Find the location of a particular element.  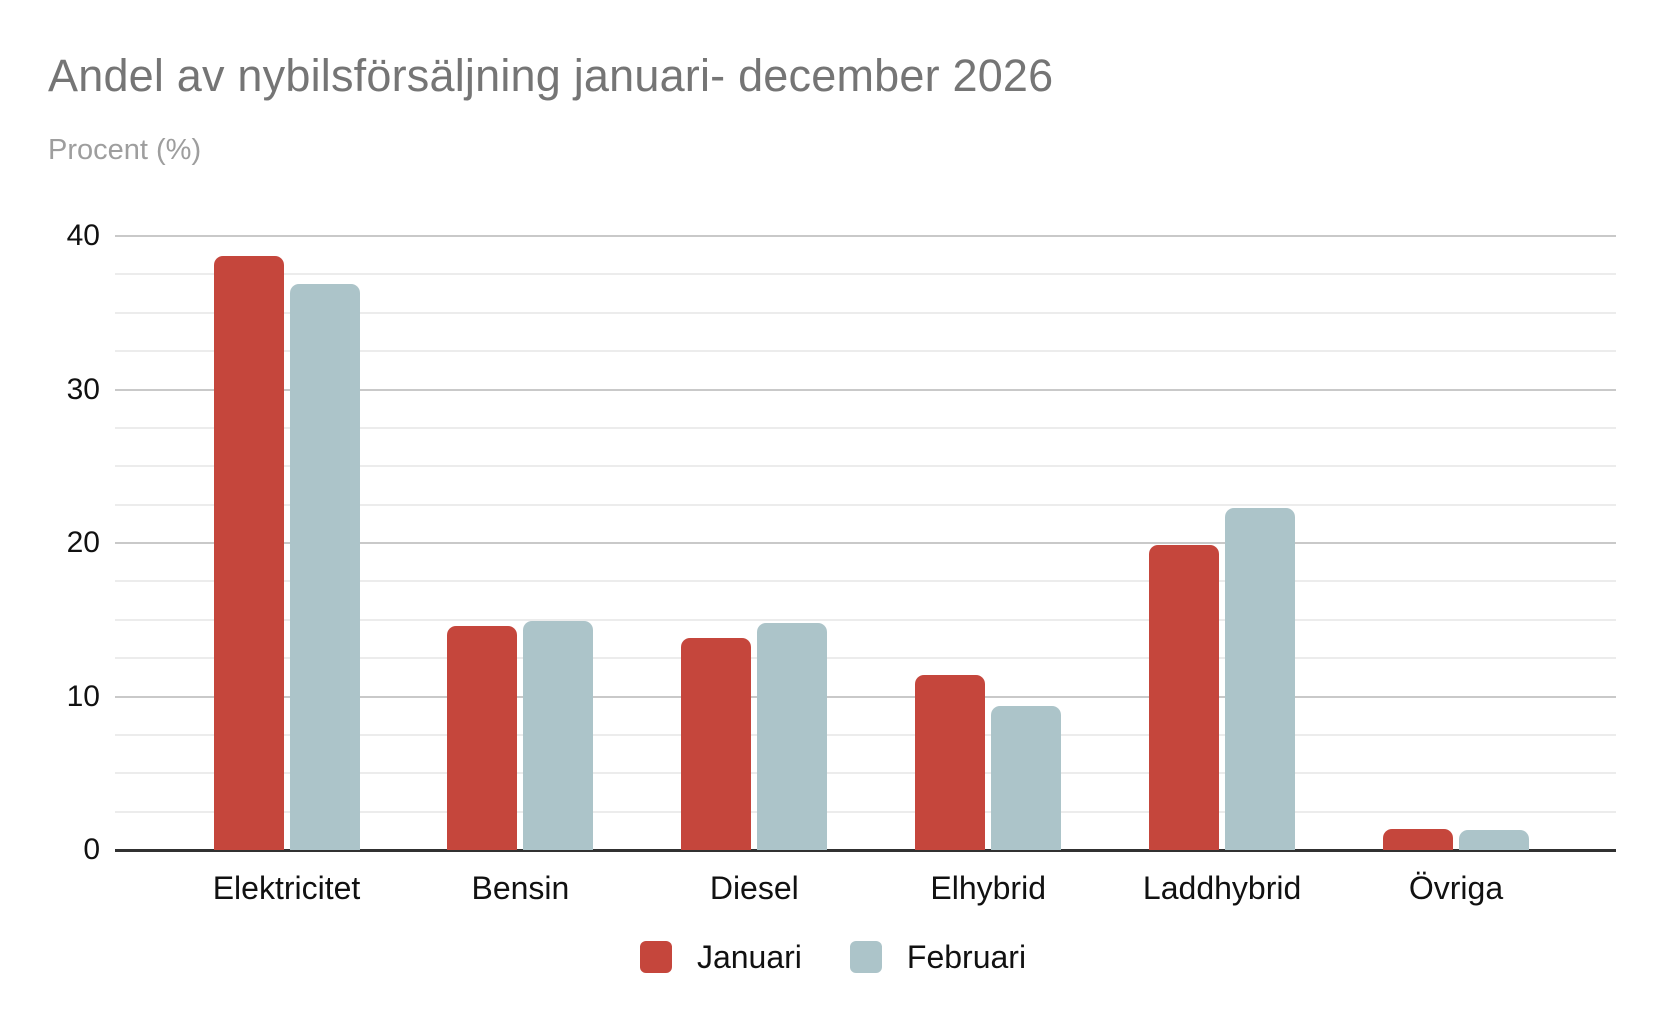

bar-januari-elhybrid is located at coordinates (950, 762).